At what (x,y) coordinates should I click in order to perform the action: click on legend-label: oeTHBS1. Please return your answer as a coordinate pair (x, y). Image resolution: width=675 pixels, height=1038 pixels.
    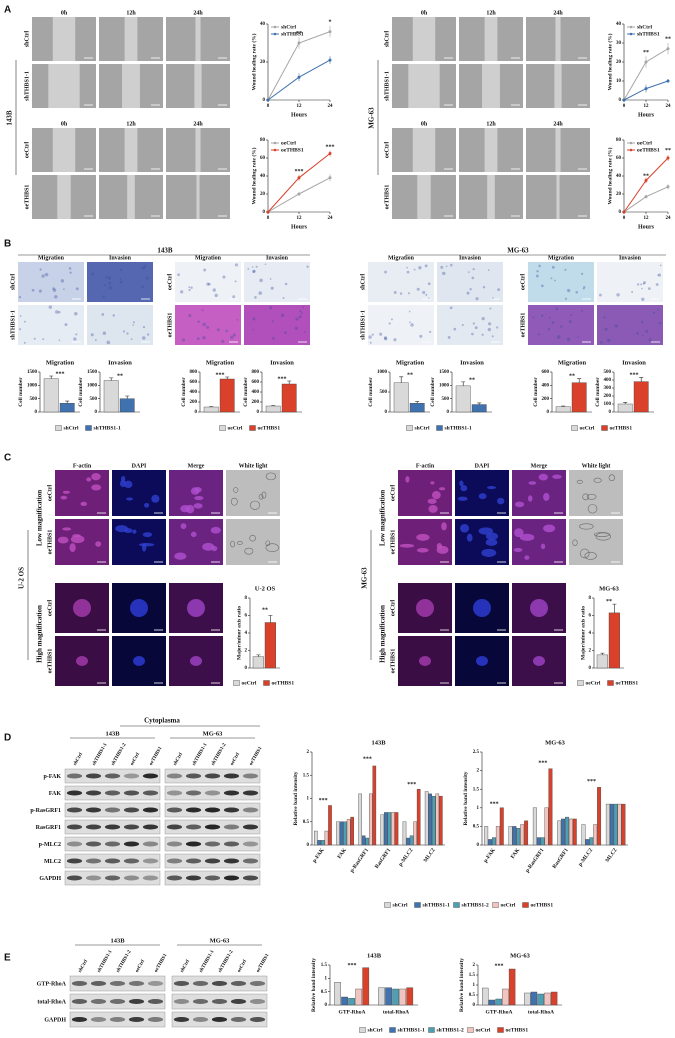
    Looking at the image, I should click on (292, 150).